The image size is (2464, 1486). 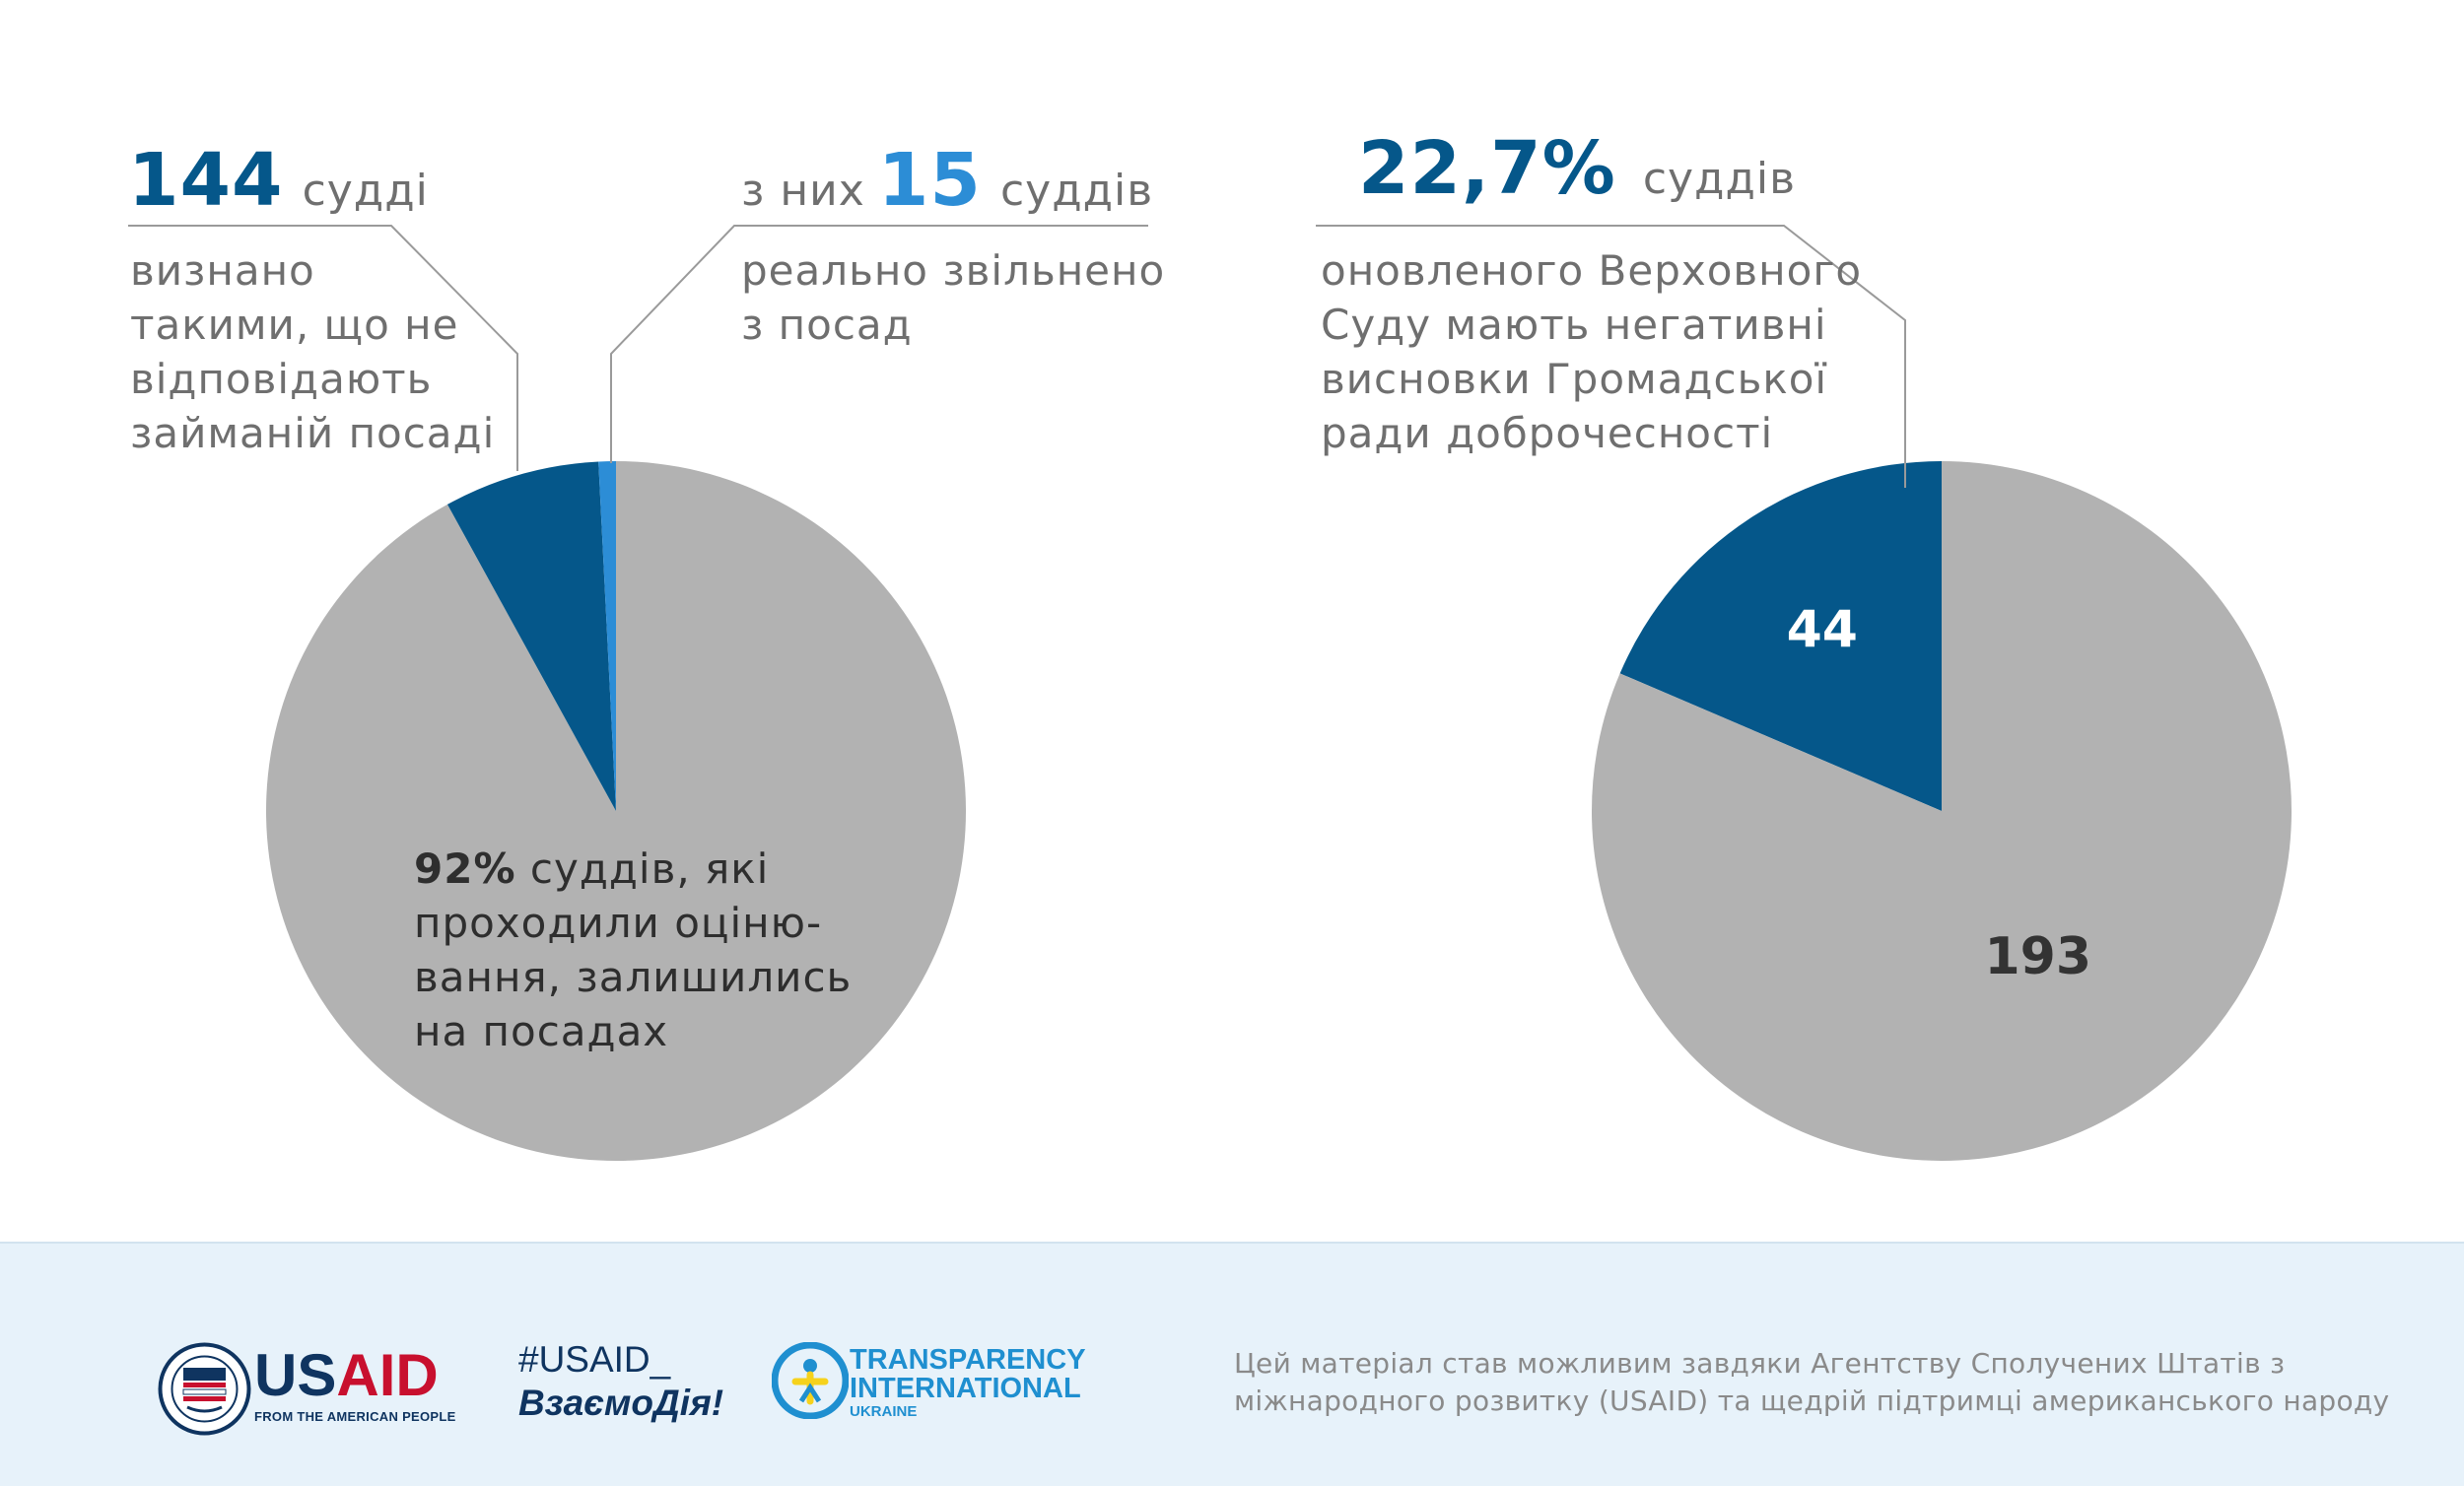 I want to click on callout-144-header: 144 судді, so click(x=278, y=180).